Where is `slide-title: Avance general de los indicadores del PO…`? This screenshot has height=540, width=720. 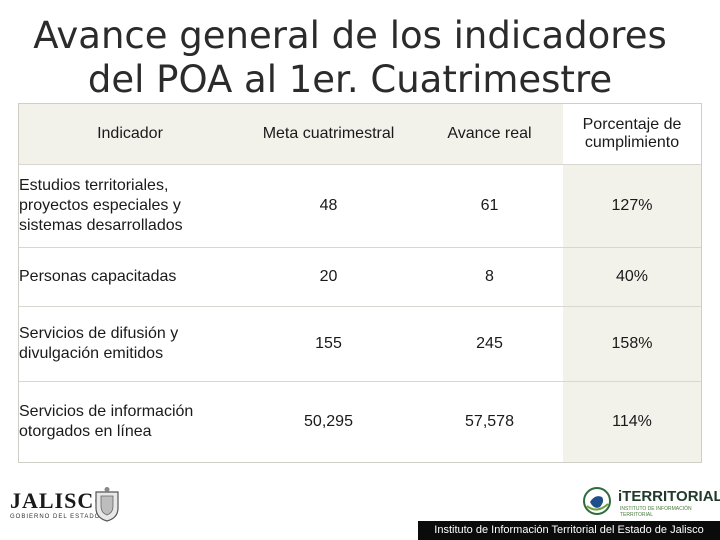 slide-title: Avance general de los indicadores del PO… is located at coordinates (350, 57).